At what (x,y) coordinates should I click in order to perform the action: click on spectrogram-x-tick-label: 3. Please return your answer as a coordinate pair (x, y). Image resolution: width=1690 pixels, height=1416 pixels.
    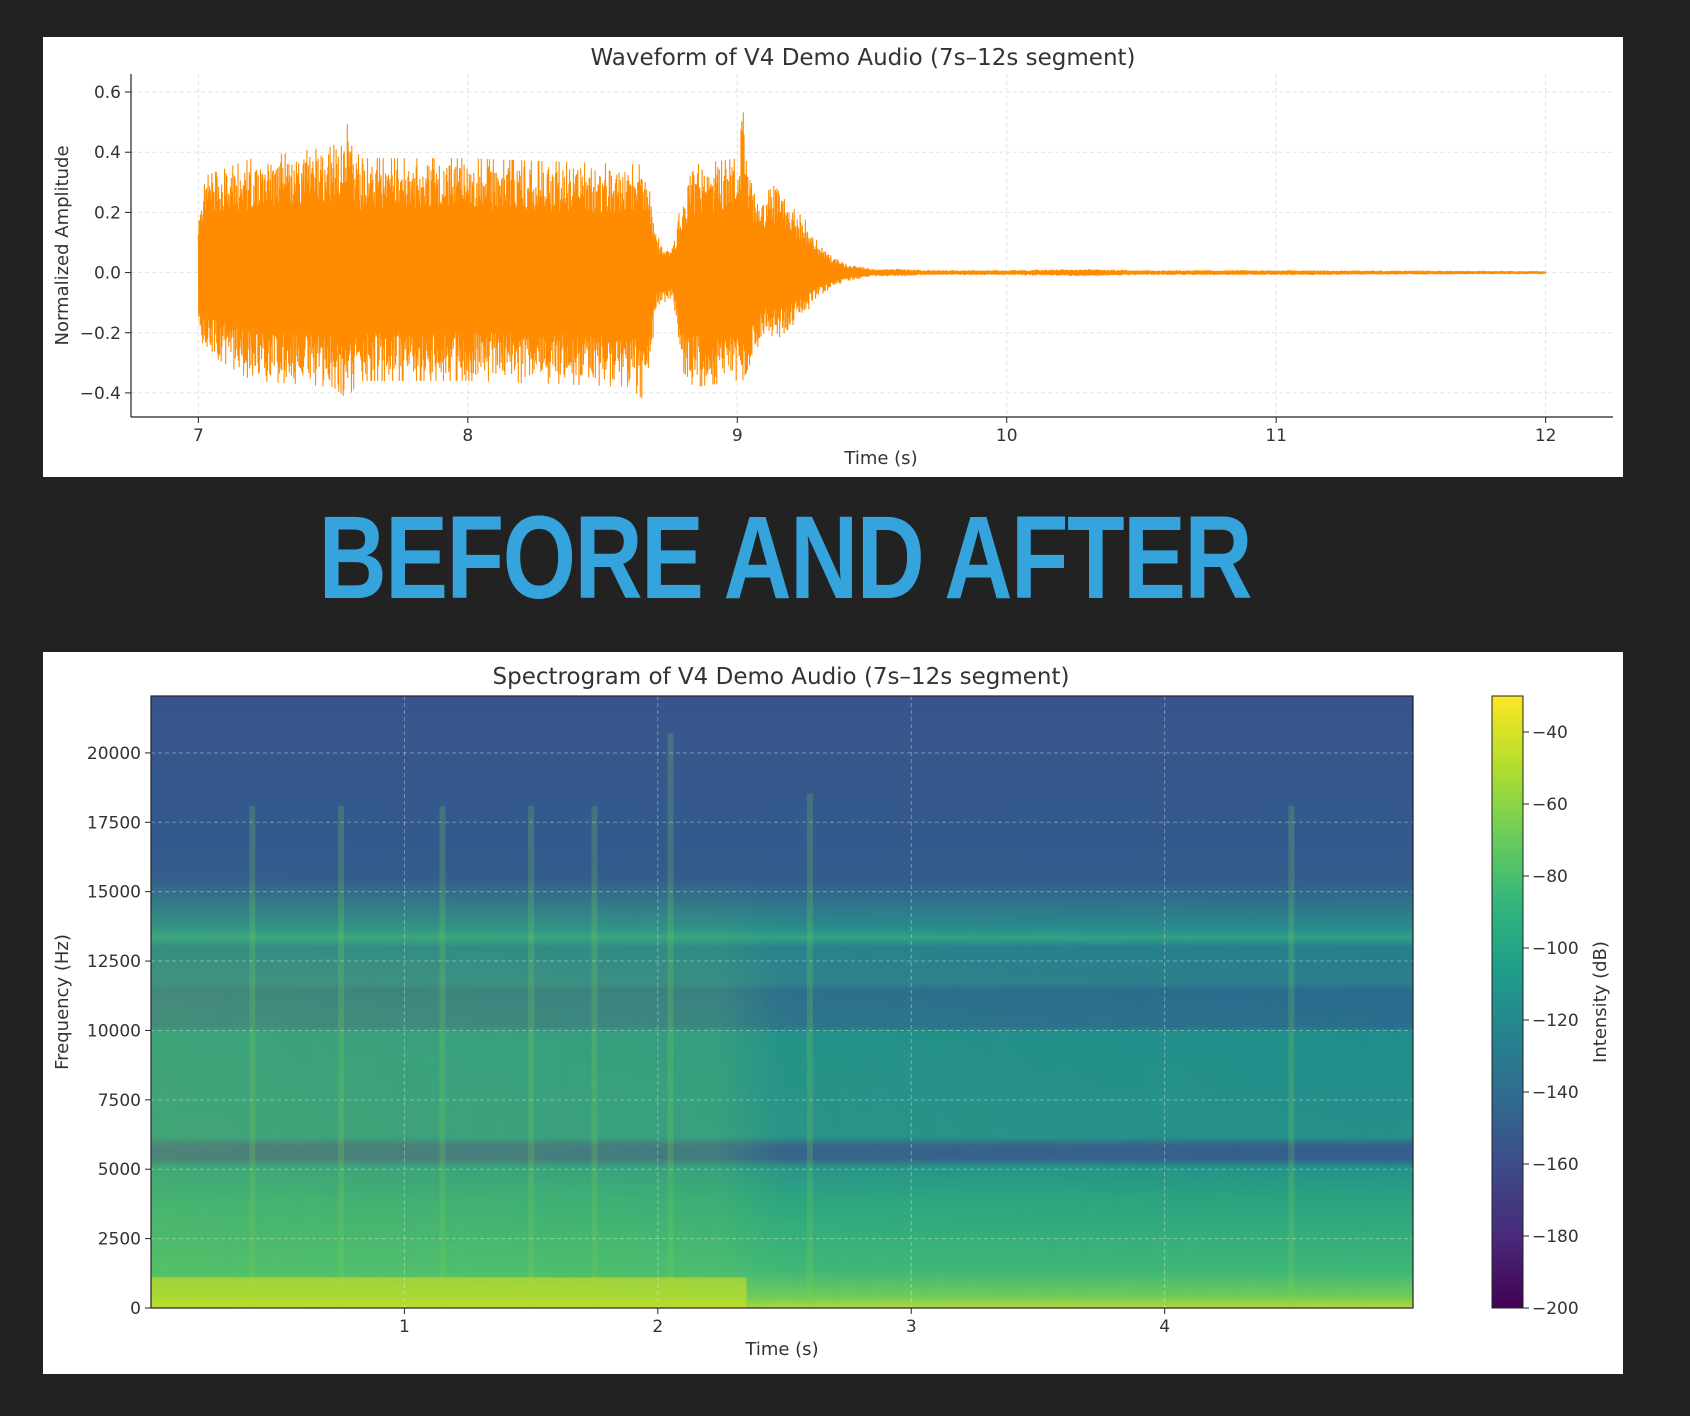
    Looking at the image, I should click on (911, 1327).